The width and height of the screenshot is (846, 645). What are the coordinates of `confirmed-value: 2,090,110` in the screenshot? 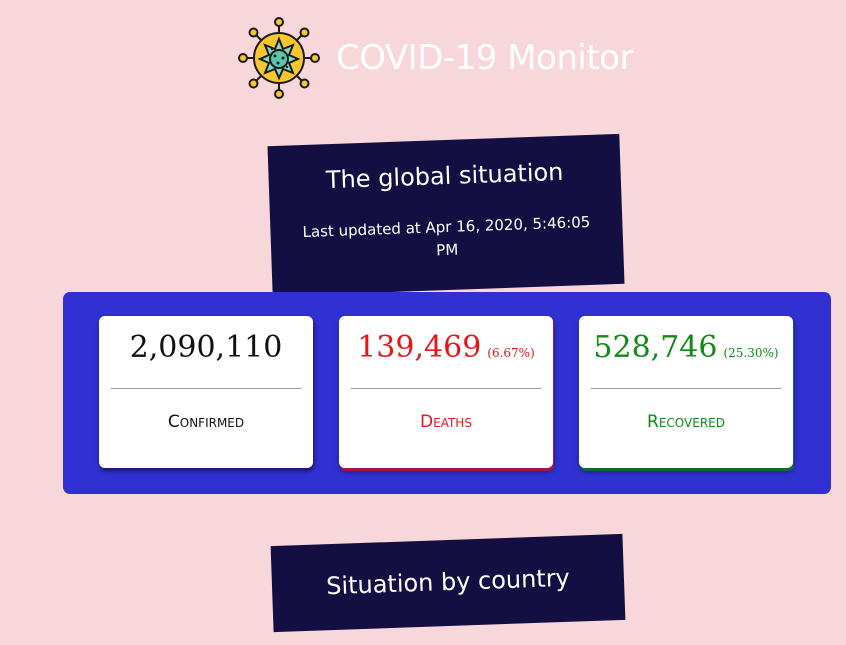 It's located at (206, 347).